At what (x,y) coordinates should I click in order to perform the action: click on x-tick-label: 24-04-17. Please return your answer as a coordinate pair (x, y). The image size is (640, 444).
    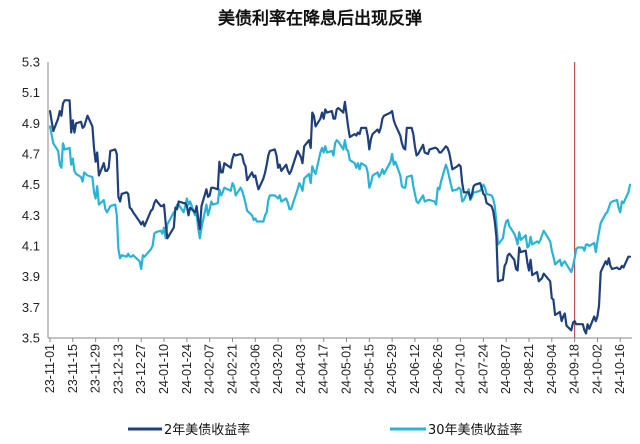
    Looking at the image, I should click on (324, 369).